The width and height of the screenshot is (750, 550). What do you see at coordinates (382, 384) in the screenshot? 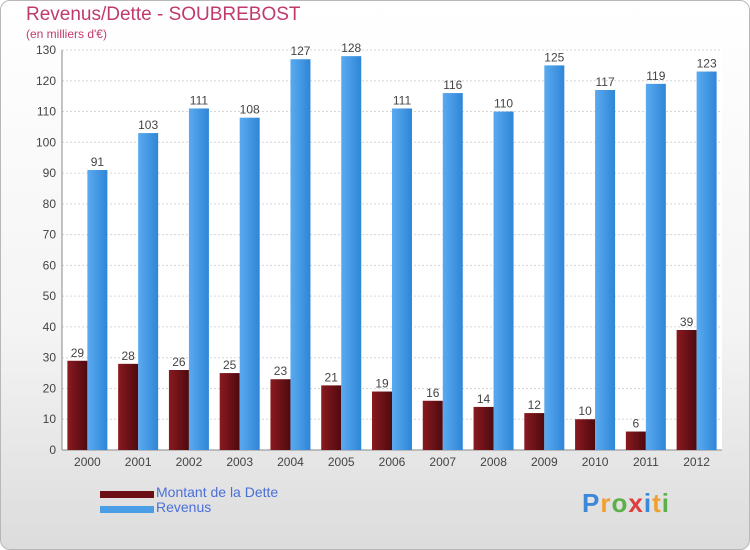
I see `data-label-dette: 19` at bounding box center [382, 384].